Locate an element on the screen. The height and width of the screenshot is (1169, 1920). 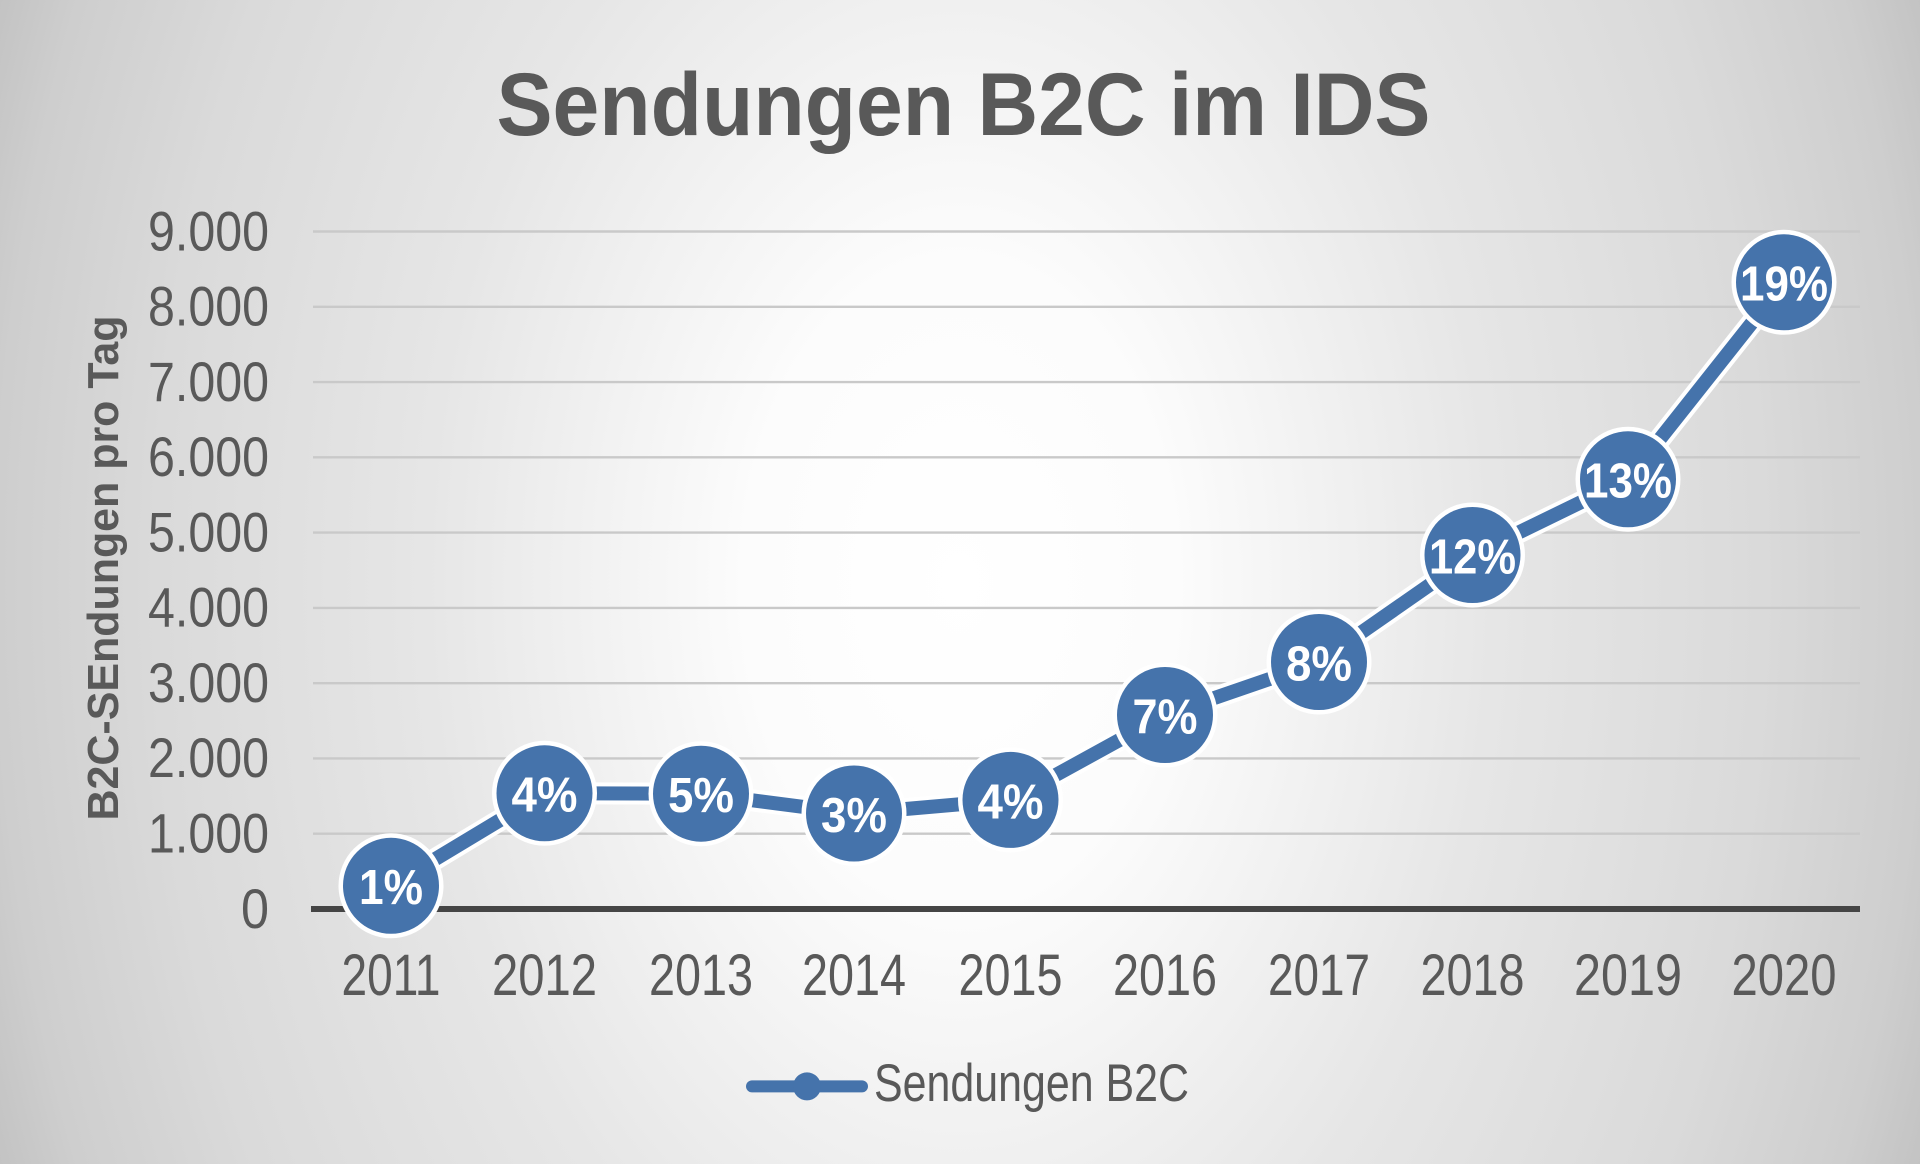
svg-text: 2015 is located at coordinates (1011, 975).